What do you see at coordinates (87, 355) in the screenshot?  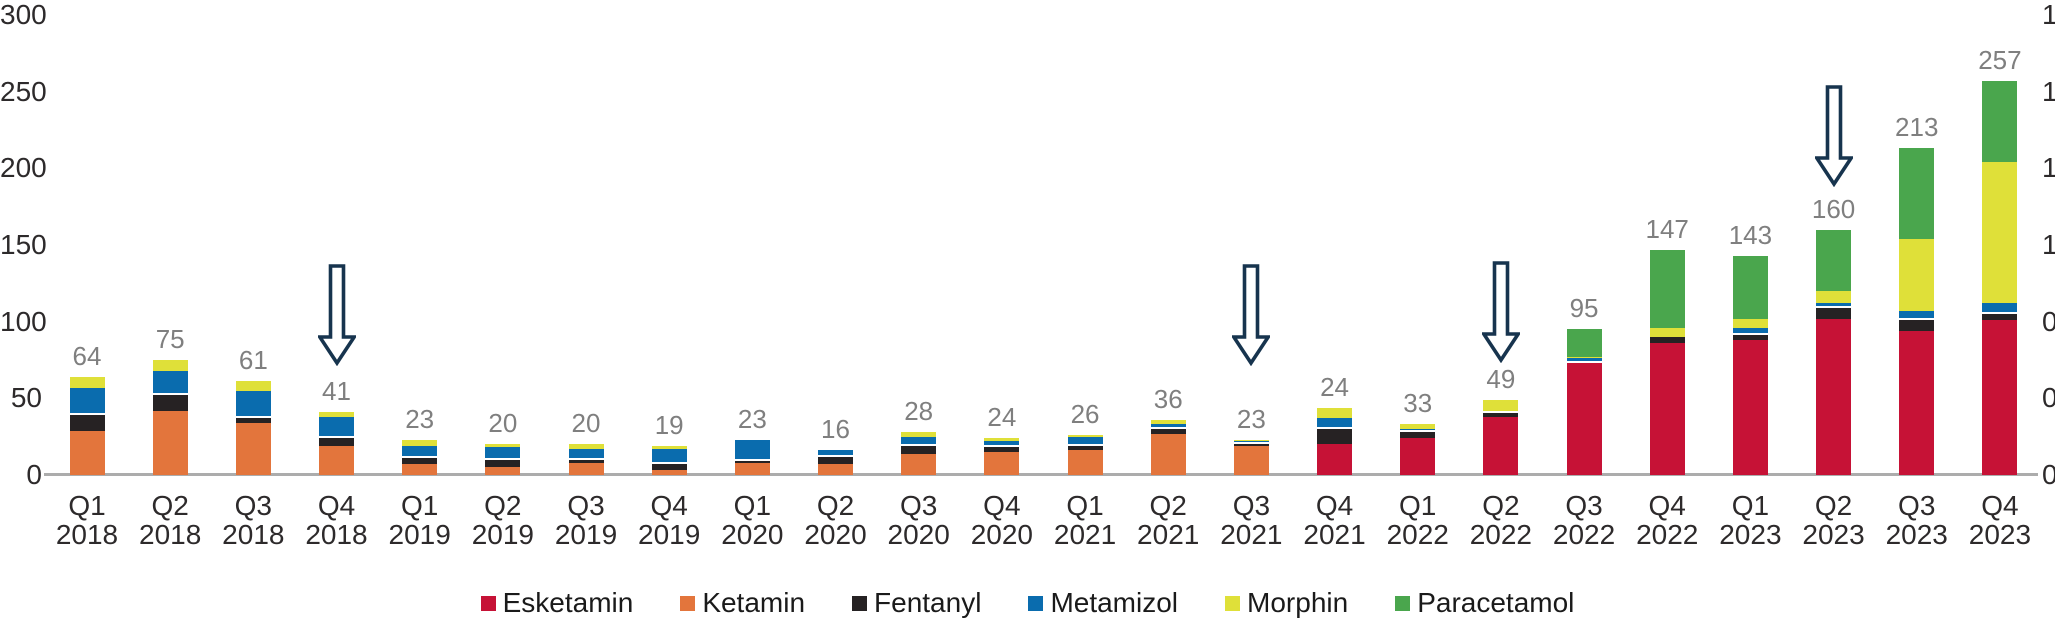 I see `bar-value-label: 64` at bounding box center [87, 355].